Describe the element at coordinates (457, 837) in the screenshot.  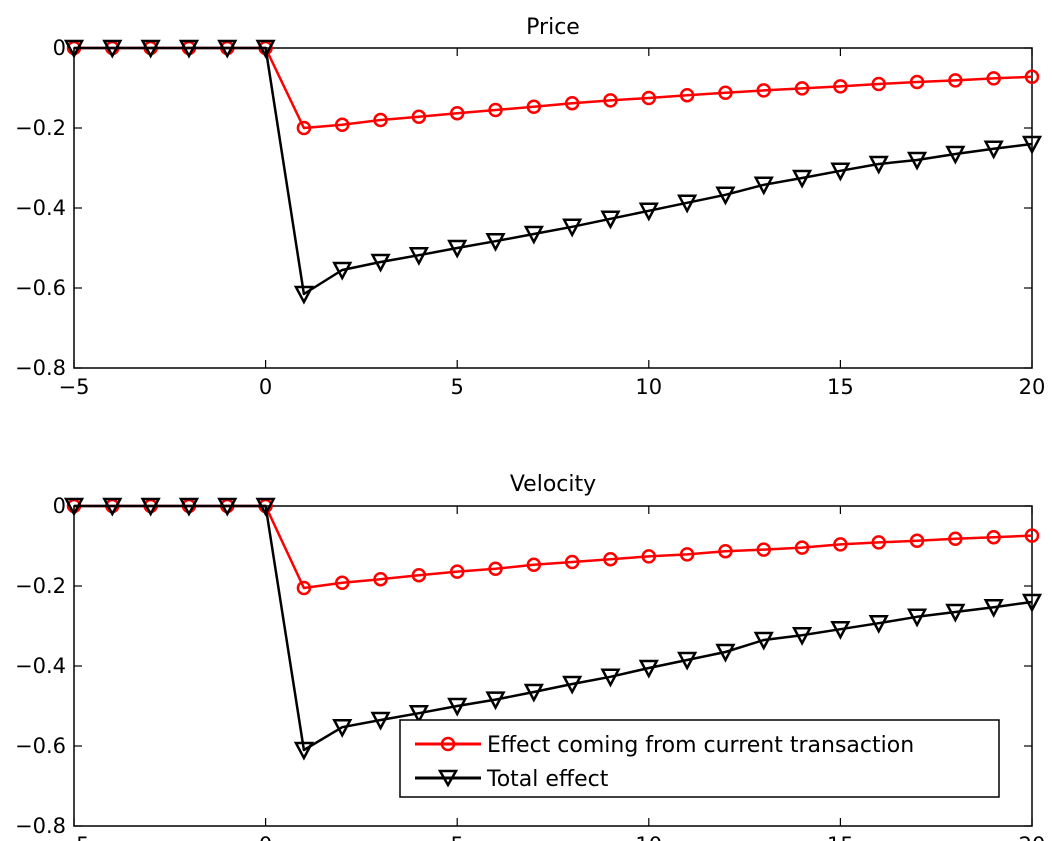
I see `velocity-xtick-label: 5` at that location.